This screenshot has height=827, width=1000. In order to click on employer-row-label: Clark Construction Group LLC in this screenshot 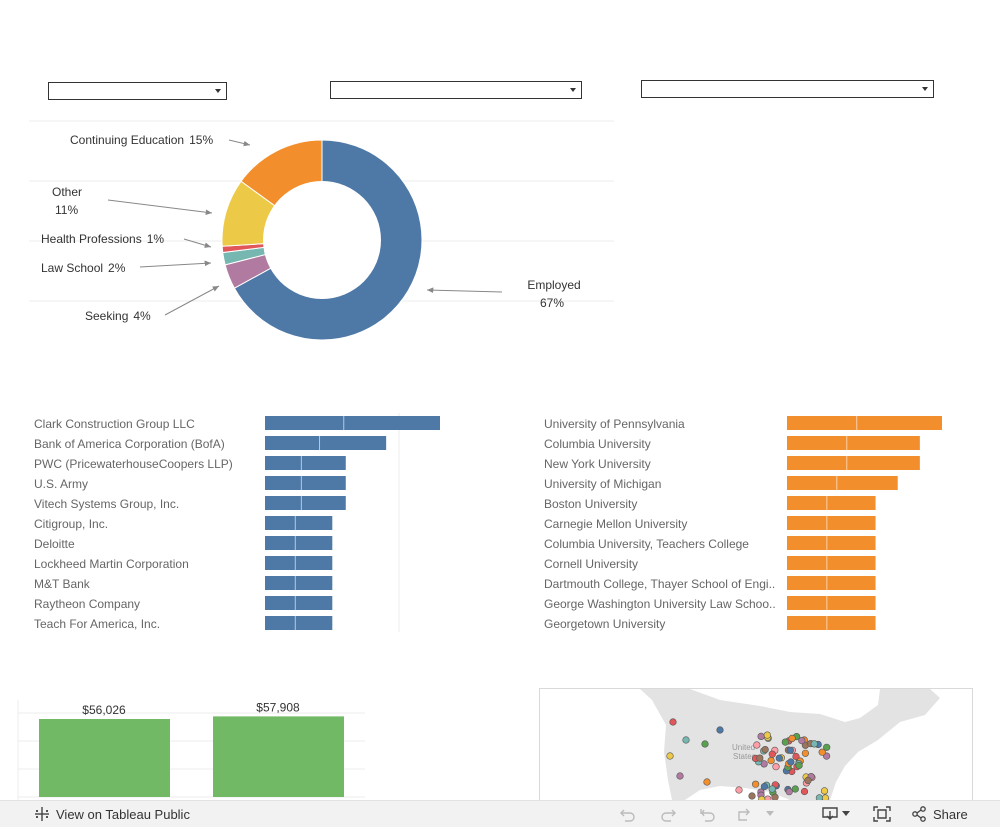, I will do `click(114, 424)`.